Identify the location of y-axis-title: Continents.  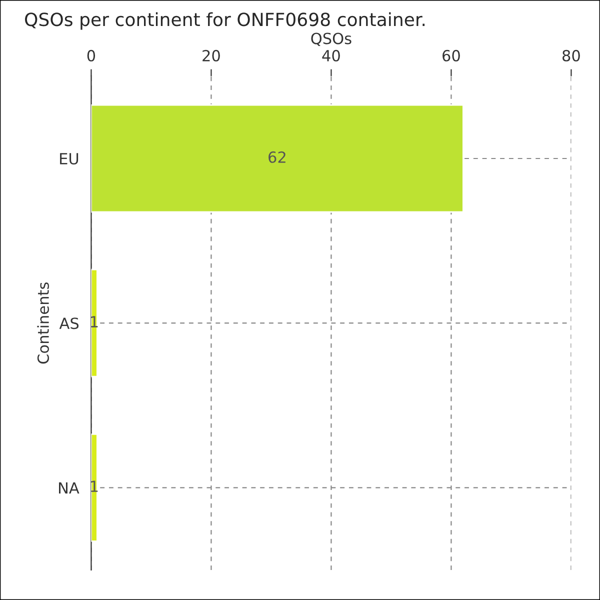
(43, 323).